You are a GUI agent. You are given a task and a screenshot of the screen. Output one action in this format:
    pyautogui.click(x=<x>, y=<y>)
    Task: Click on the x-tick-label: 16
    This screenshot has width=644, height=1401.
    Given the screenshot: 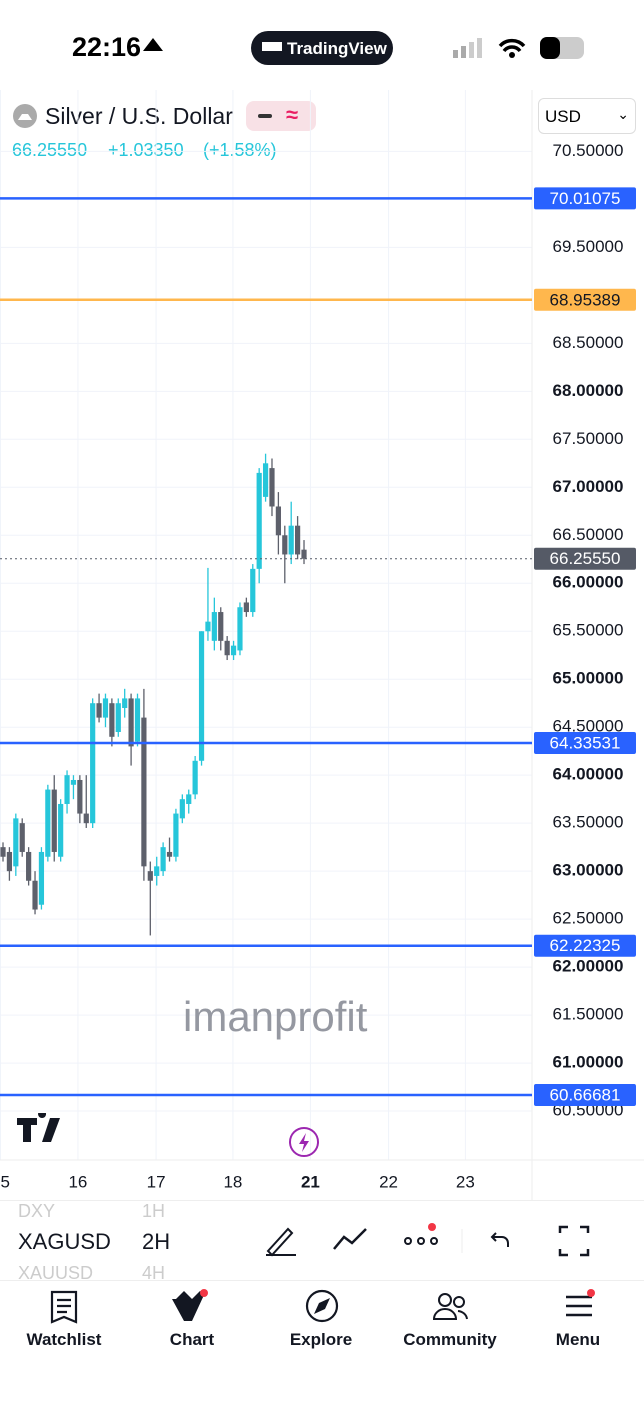 What is the action you would take?
    pyautogui.click(x=77, y=1181)
    